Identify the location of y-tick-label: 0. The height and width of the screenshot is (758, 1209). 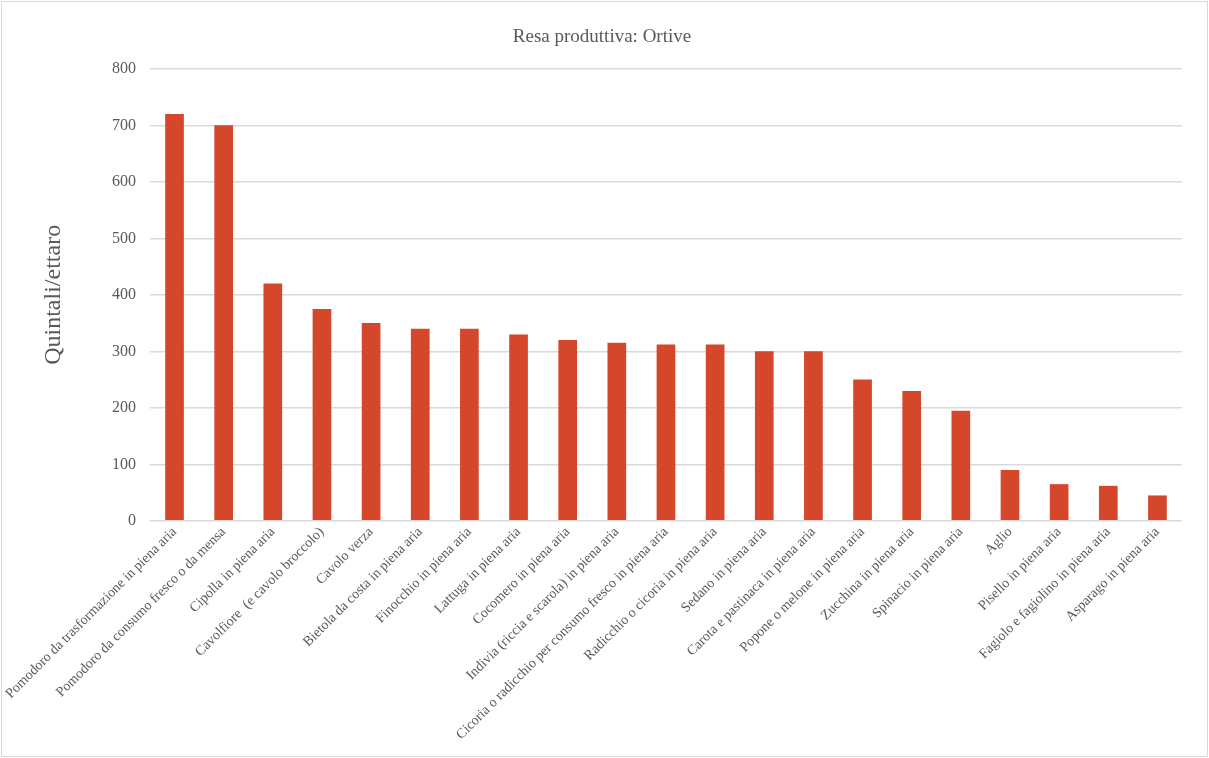
(131, 520).